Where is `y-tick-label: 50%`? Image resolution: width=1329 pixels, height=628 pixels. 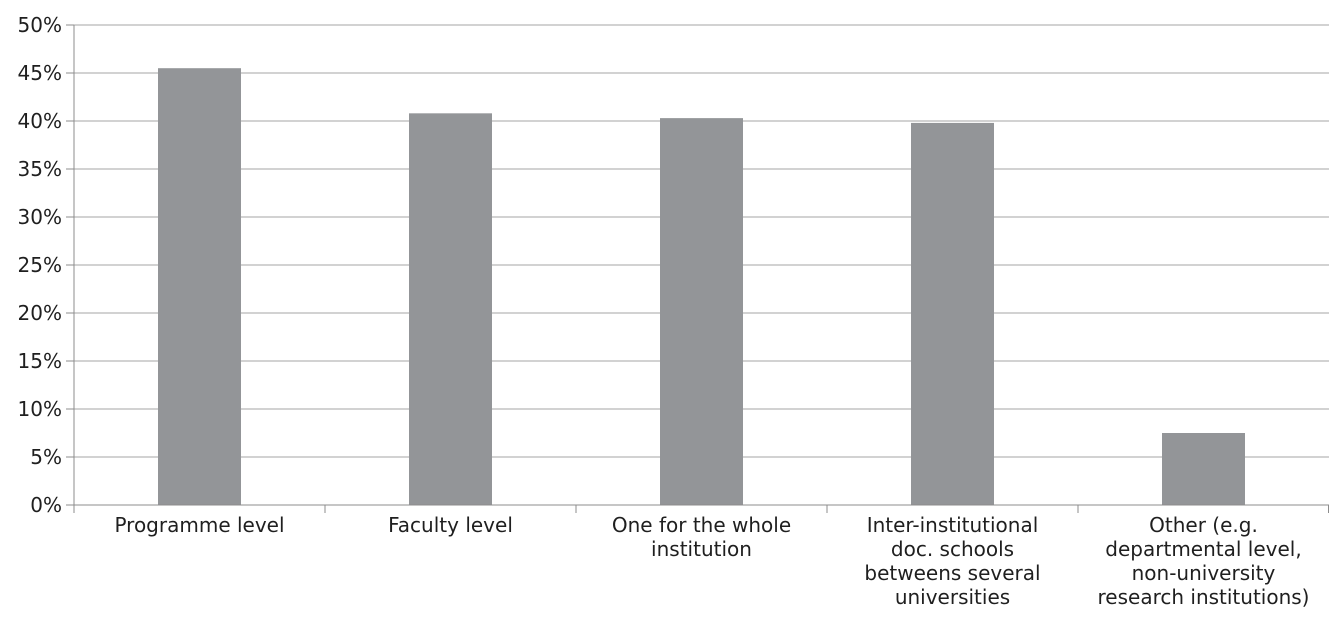 y-tick-label: 50% is located at coordinates (40, 25).